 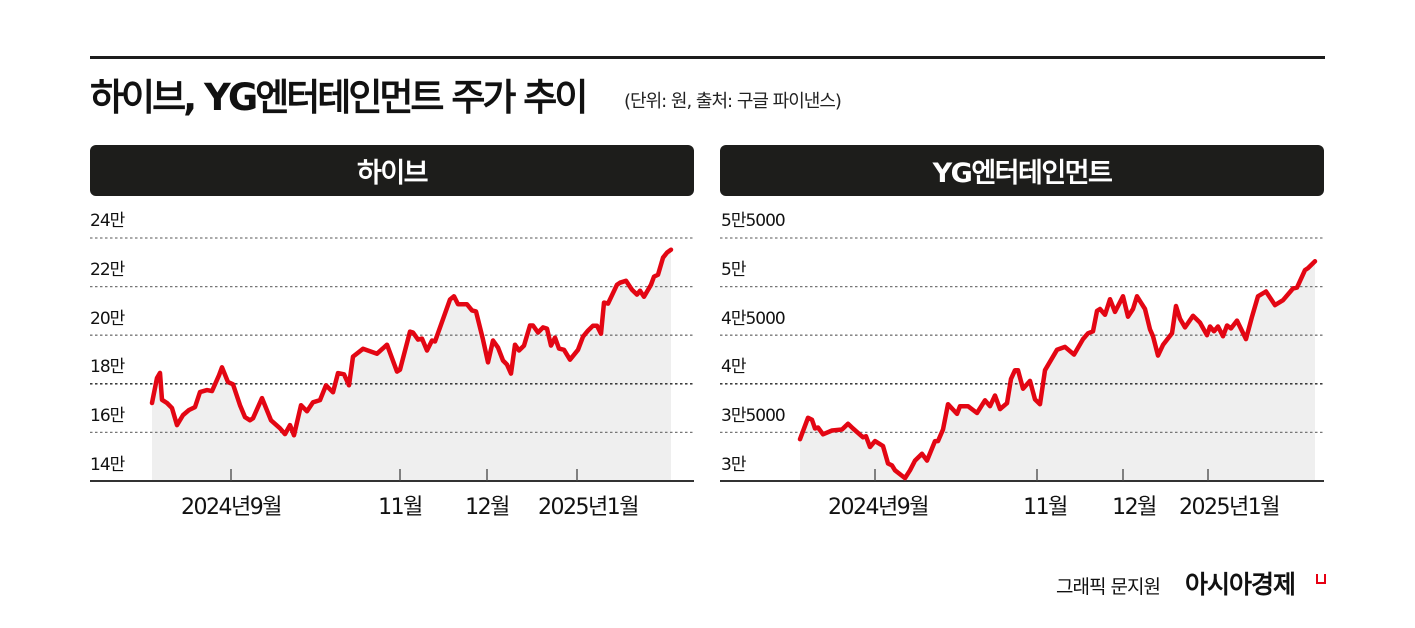 I want to click on y-tick-label: 14만, so click(x=107, y=465).